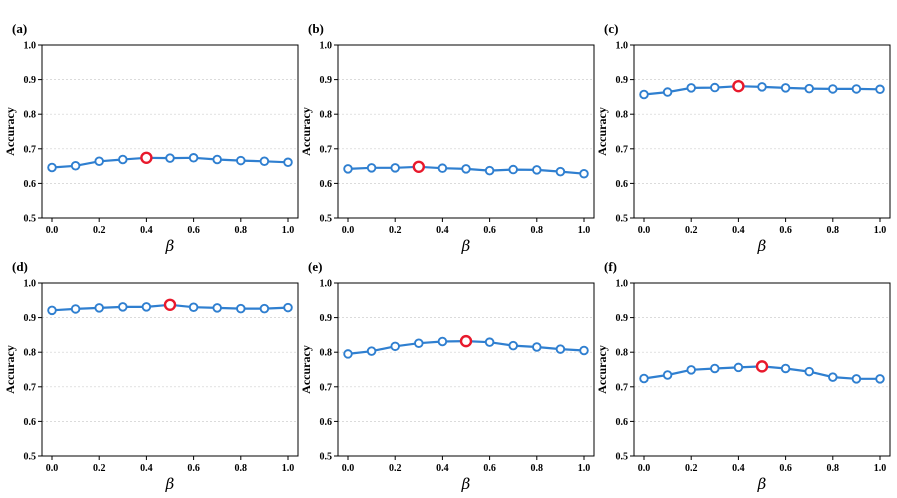  Describe the element at coordinates (466, 131) in the screenshot. I see `plot-frame` at that location.